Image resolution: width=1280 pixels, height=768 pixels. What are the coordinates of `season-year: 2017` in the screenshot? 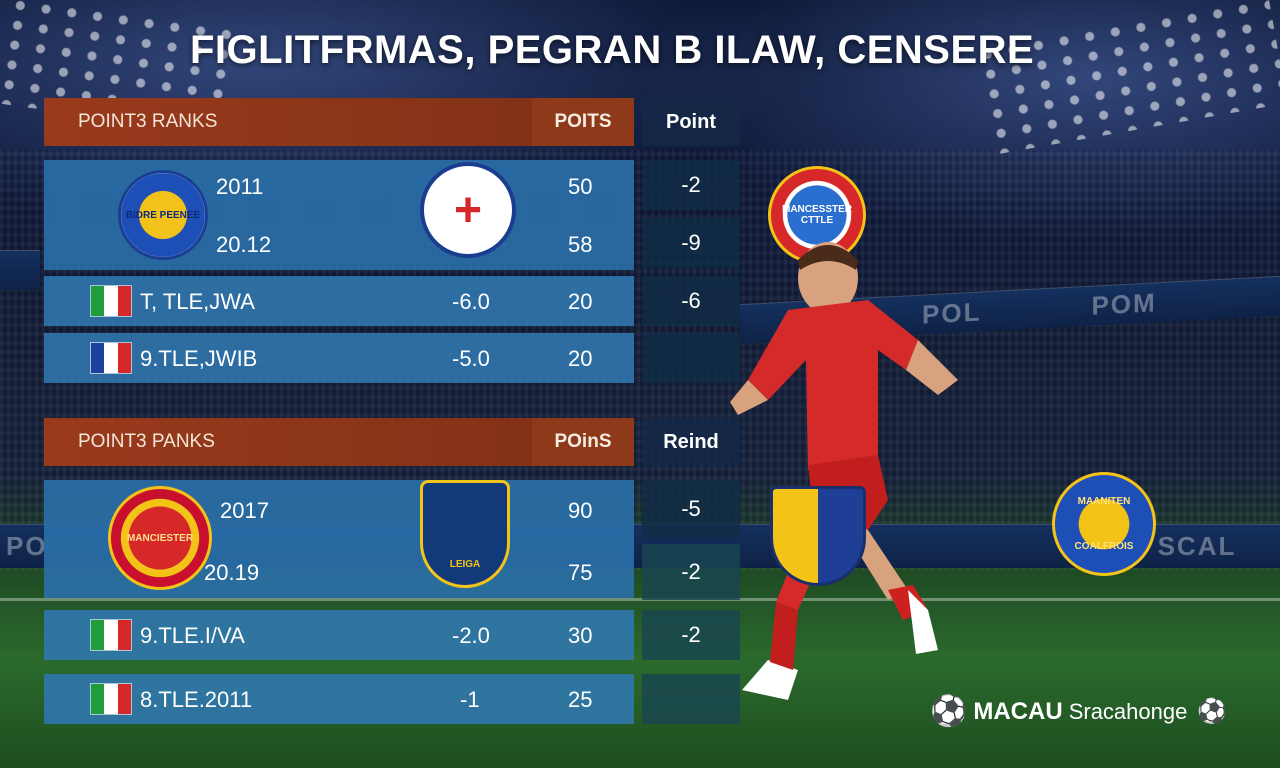 It's located at (244, 510).